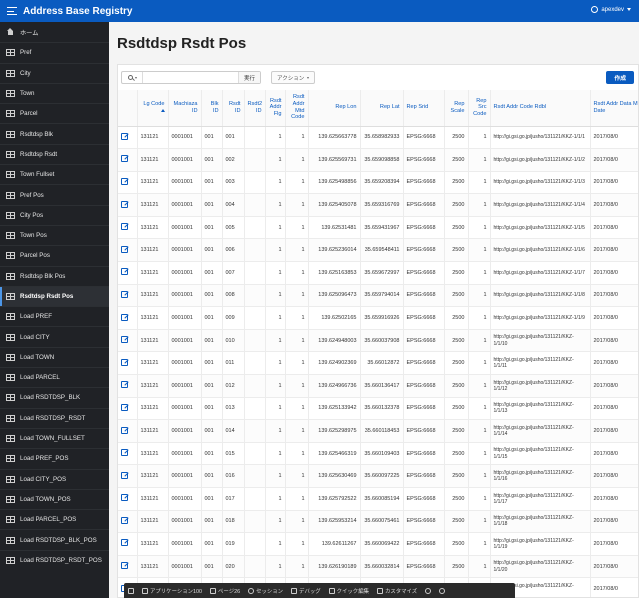 The width and height of the screenshot is (639, 598). I want to click on app-title: Address Base Registry, so click(78, 11).